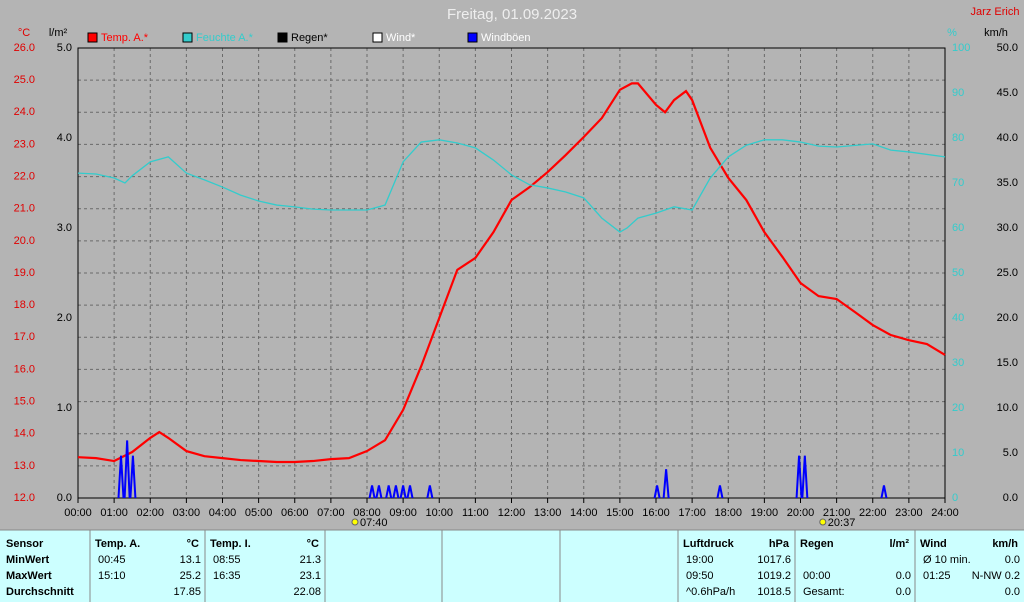  What do you see at coordinates (1007, 93) in the screenshot?
I see `y-tick-label: 45.0` at bounding box center [1007, 93].